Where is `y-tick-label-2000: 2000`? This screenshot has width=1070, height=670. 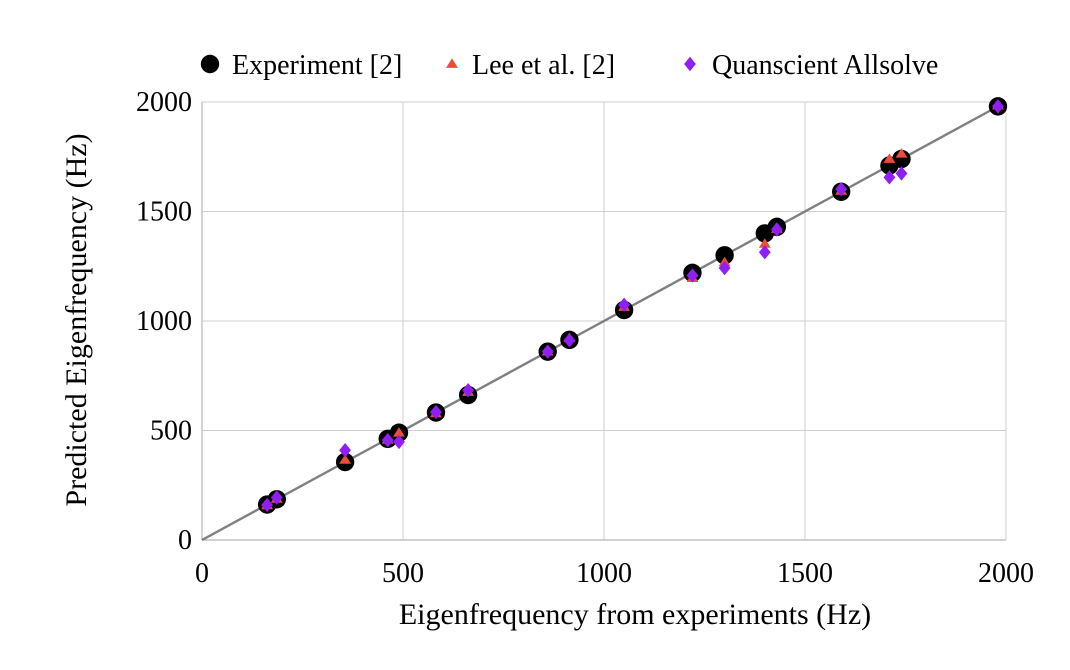
y-tick-label-2000: 2000 is located at coordinates (164, 102).